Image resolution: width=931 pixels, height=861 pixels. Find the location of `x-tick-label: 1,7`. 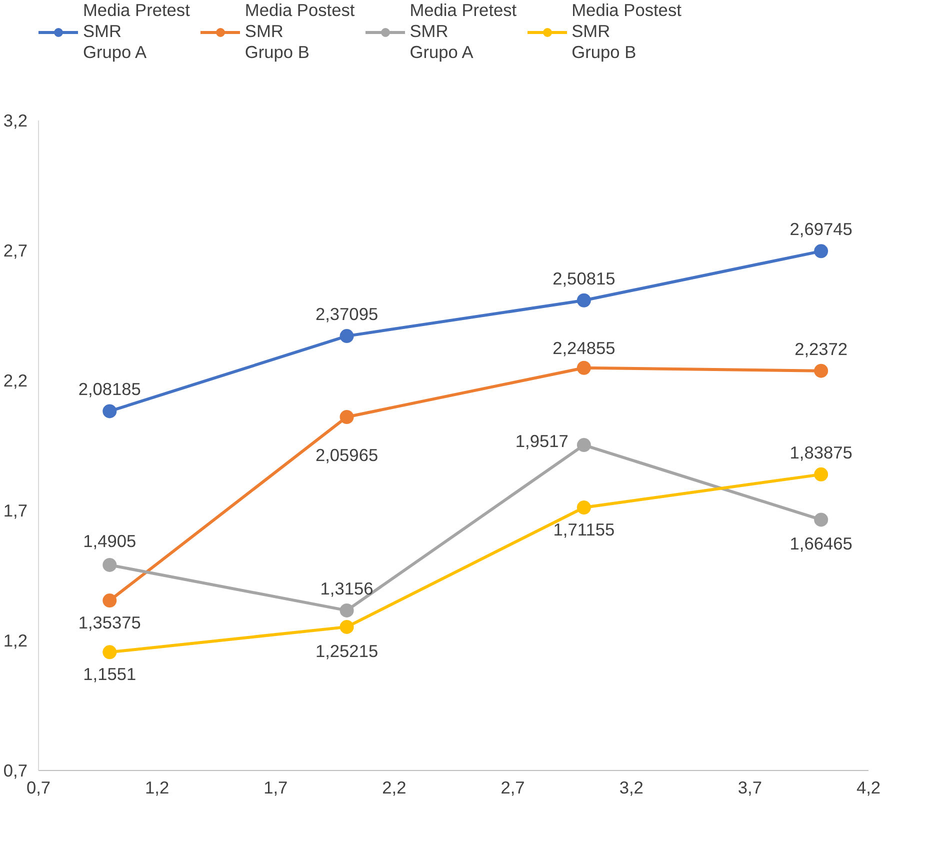

x-tick-label: 1,7 is located at coordinates (276, 788).